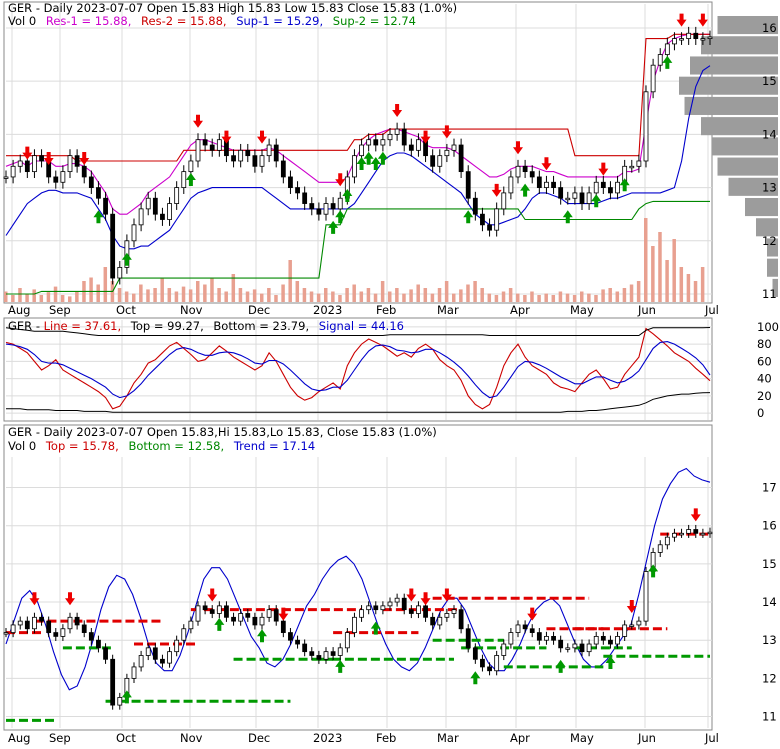 The image size is (780, 749). What do you see at coordinates (261, 326) in the screenshot?
I see `legend-bottom: Bottom = 23.79,` at bounding box center [261, 326].